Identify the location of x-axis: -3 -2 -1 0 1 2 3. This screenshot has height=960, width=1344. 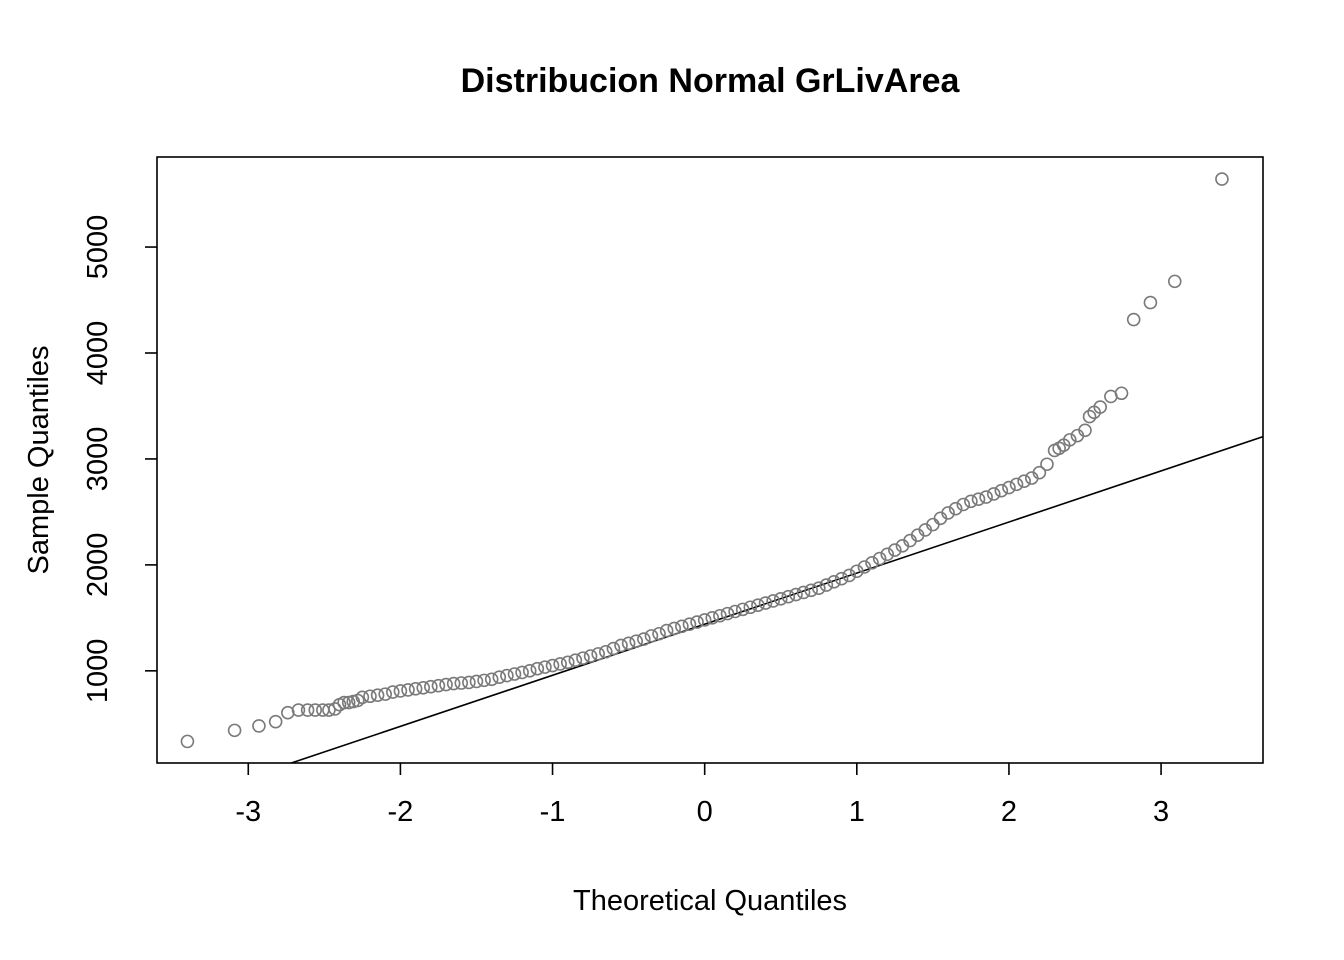
(702, 795).